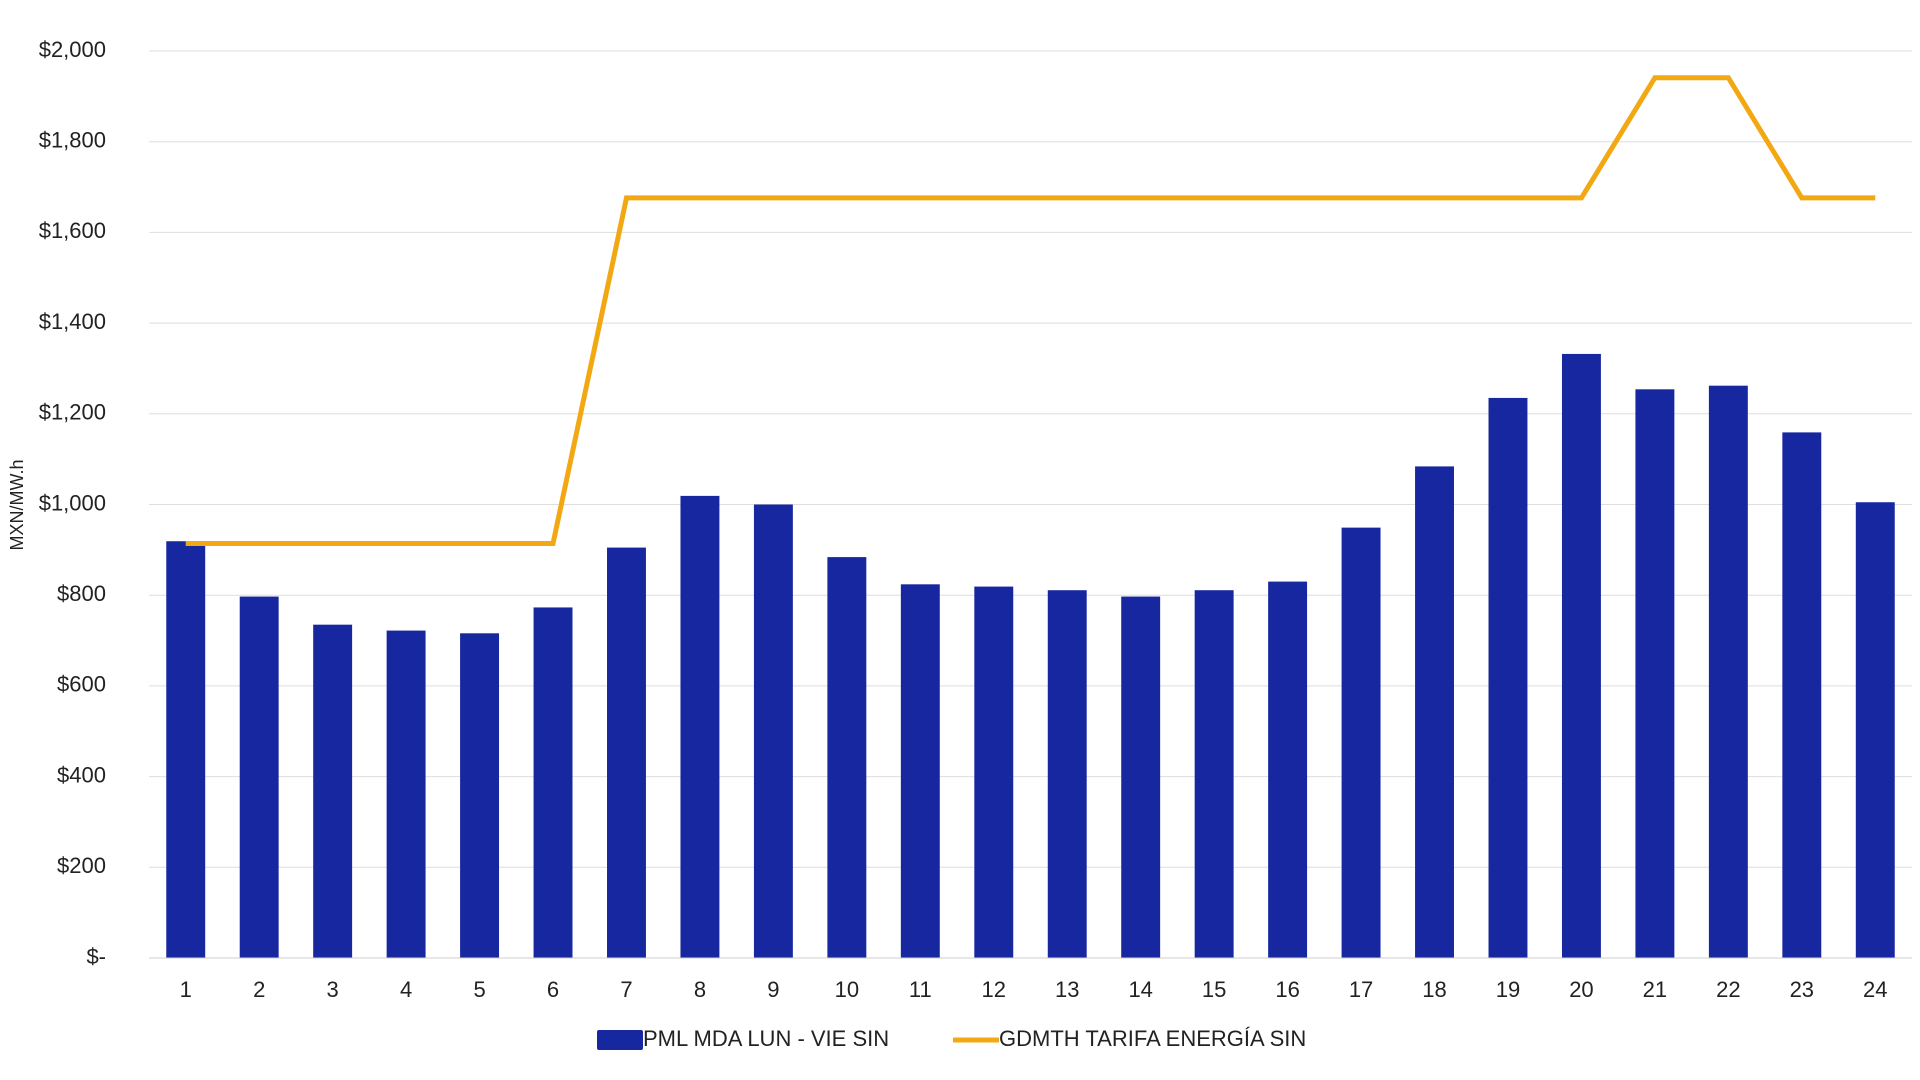  What do you see at coordinates (773, 989) in the screenshot?
I see `x-tick-label: 9` at bounding box center [773, 989].